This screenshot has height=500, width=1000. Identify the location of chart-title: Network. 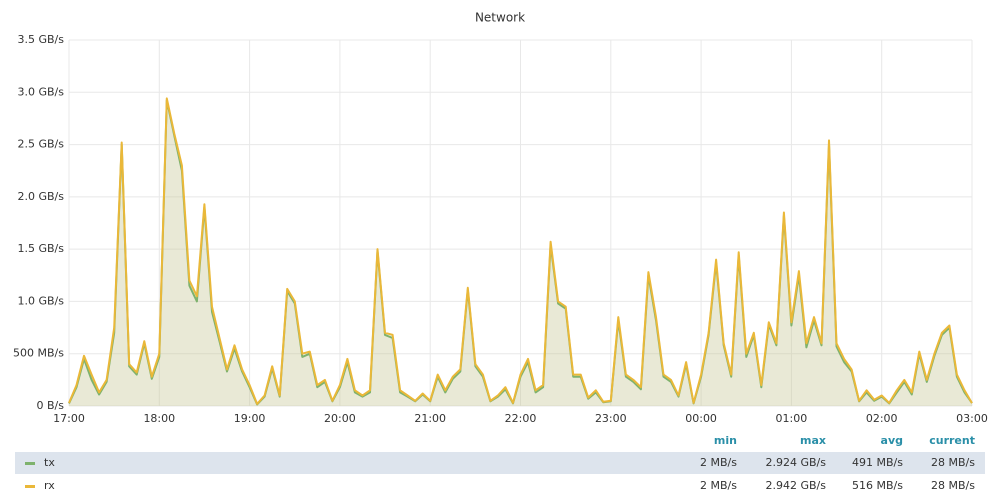
(500, 18).